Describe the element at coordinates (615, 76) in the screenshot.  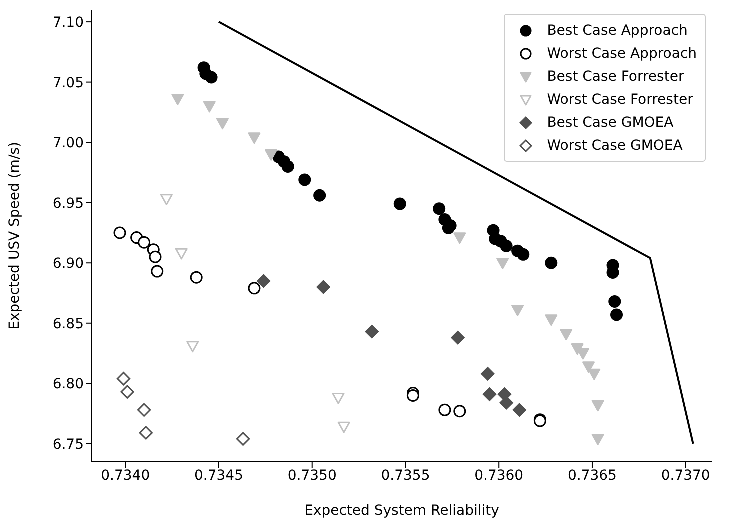
I see `legend-label: Best Case Forrester` at that location.